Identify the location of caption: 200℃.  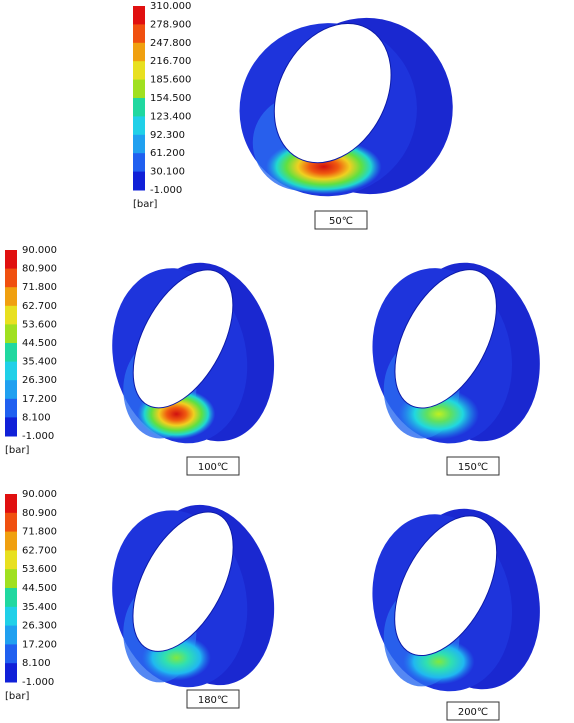
(473, 712).